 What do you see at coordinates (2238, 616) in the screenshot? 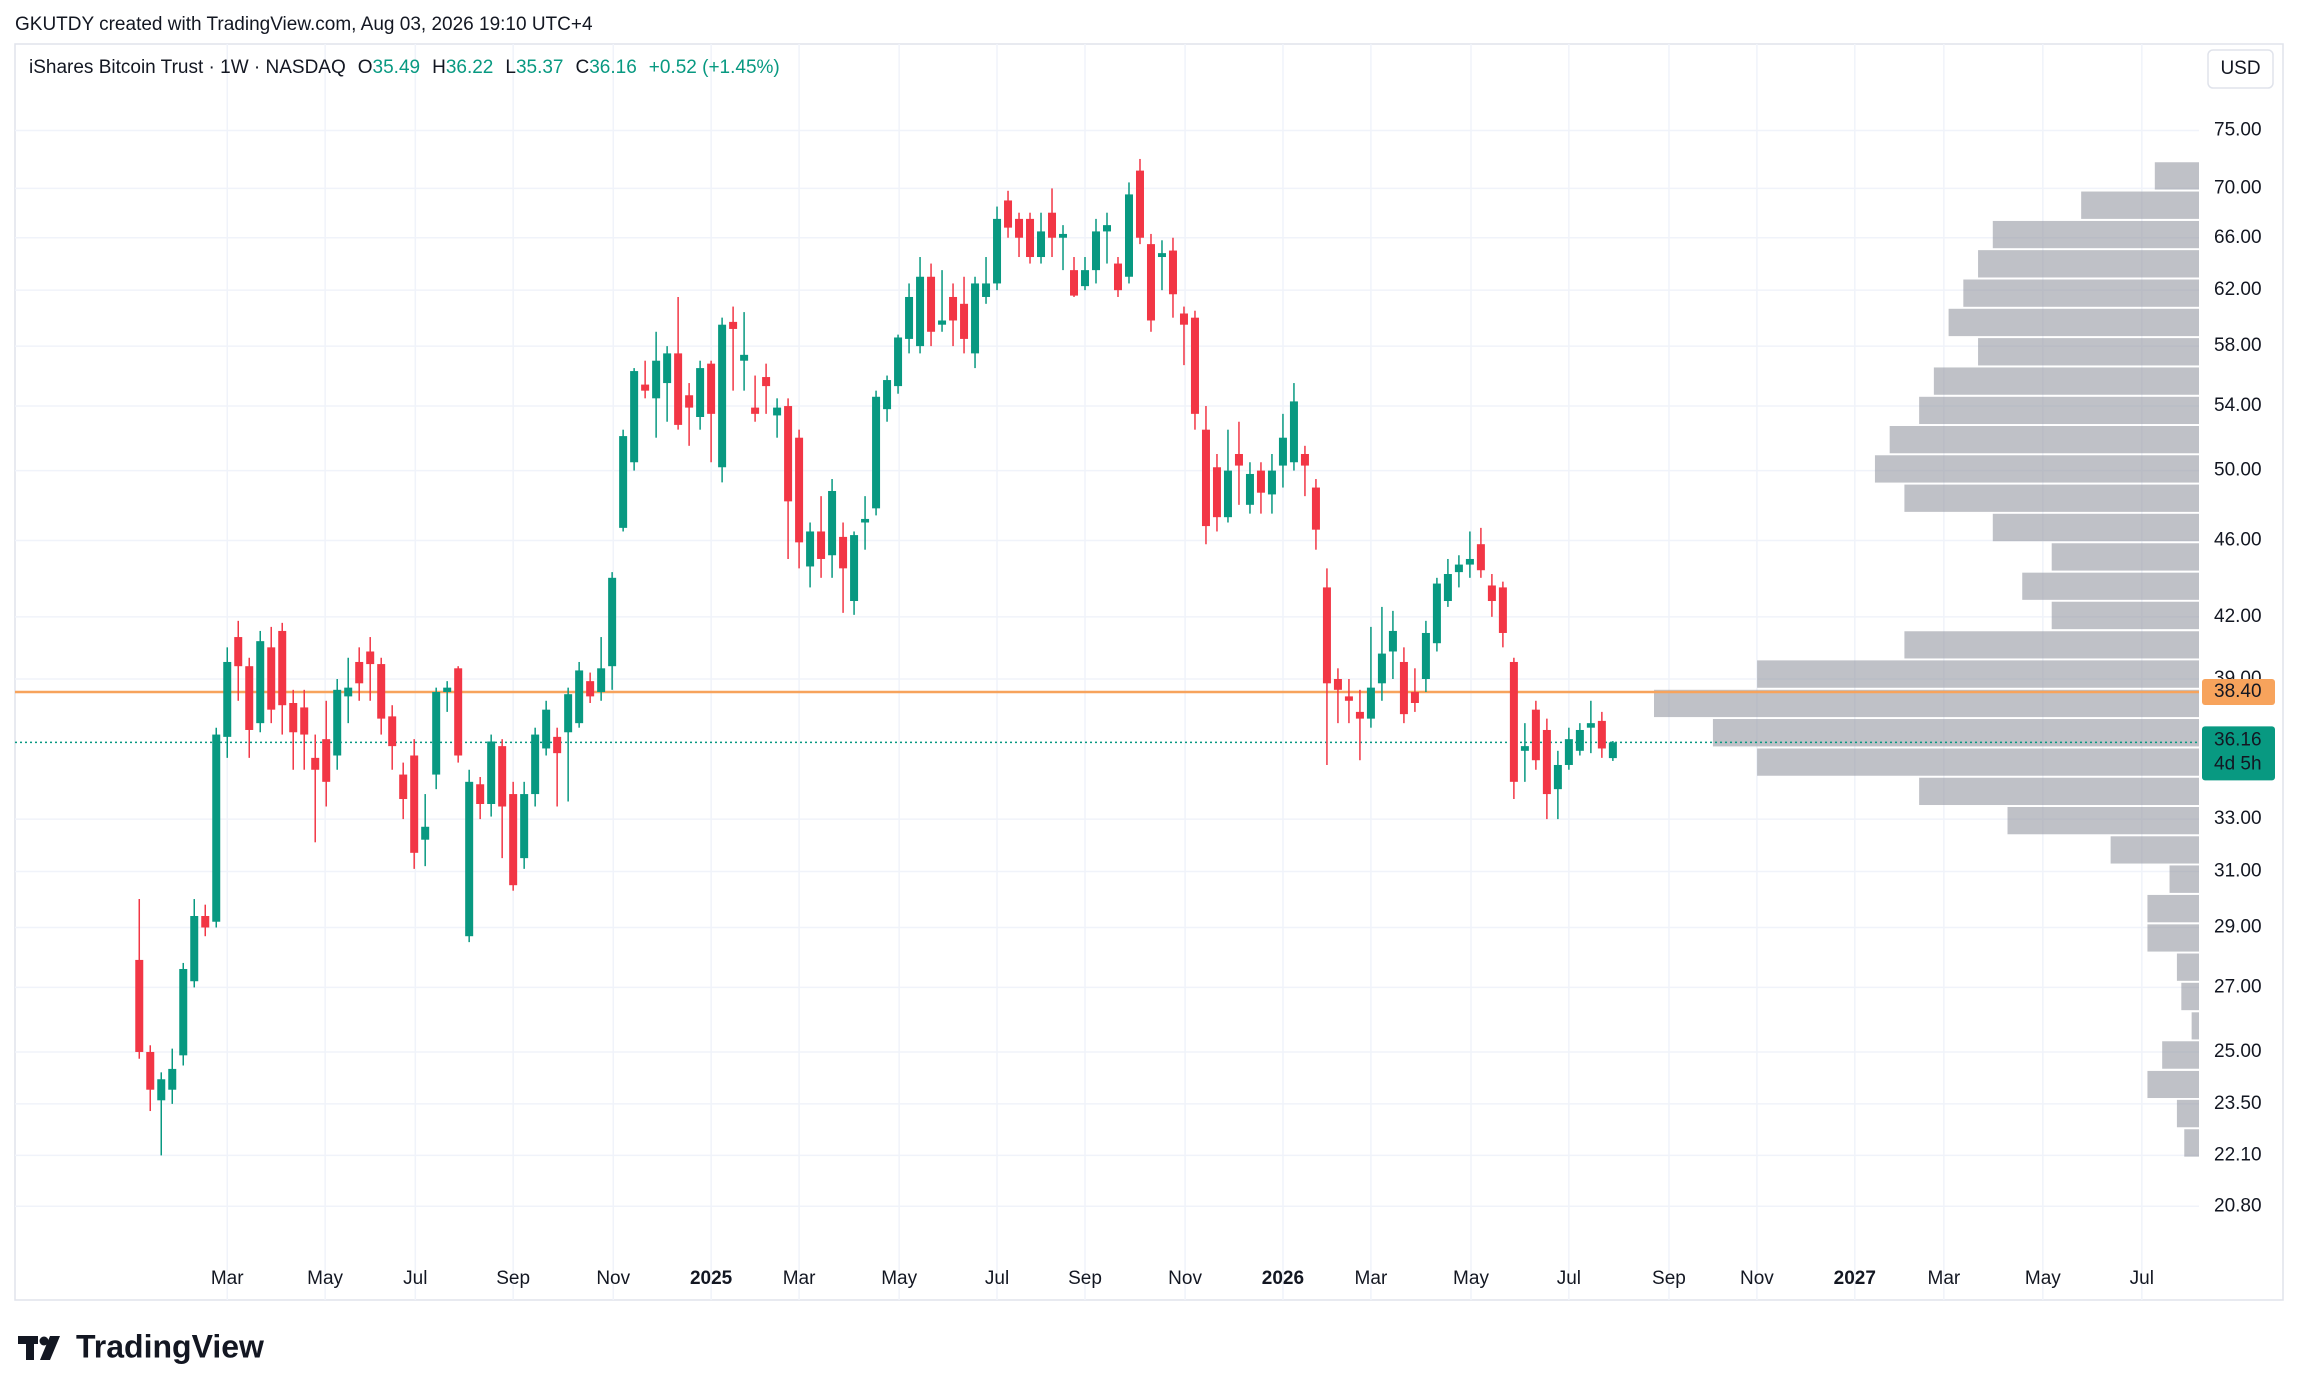
I see `y-tick-label: 42.00` at bounding box center [2238, 616].